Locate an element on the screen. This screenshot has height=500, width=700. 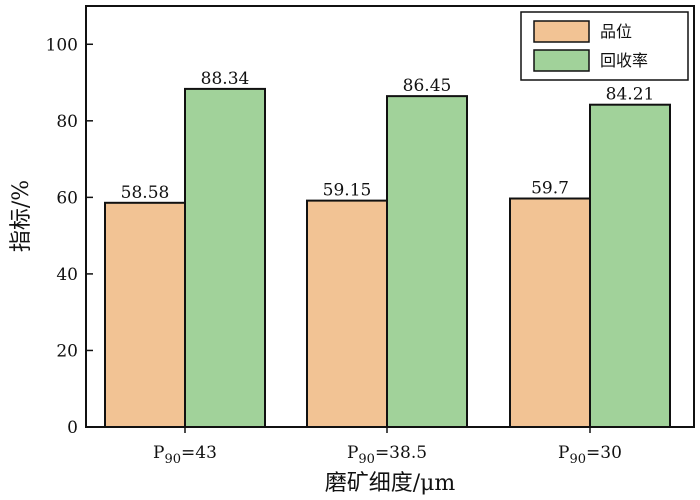
y-tick-label: 40 is located at coordinates (67, 275).